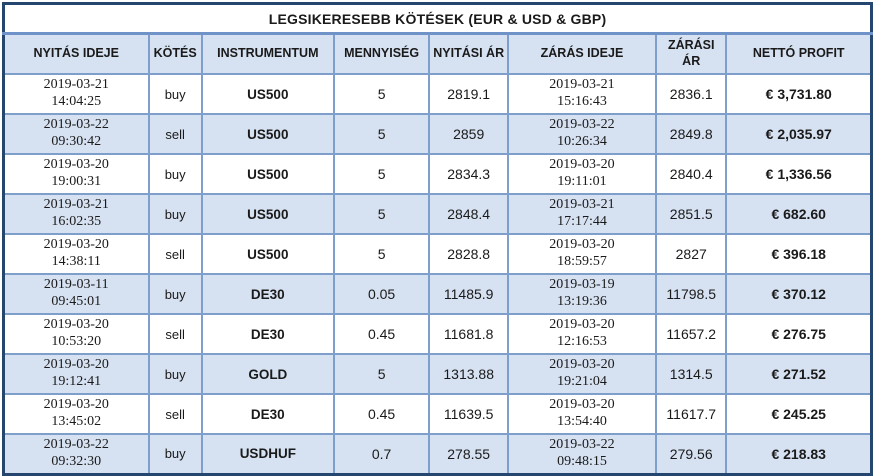 This screenshot has width=876, height=476. What do you see at coordinates (468, 214) in the screenshot?
I see `cell-open-price: 2848.4` at bounding box center [468, 214].